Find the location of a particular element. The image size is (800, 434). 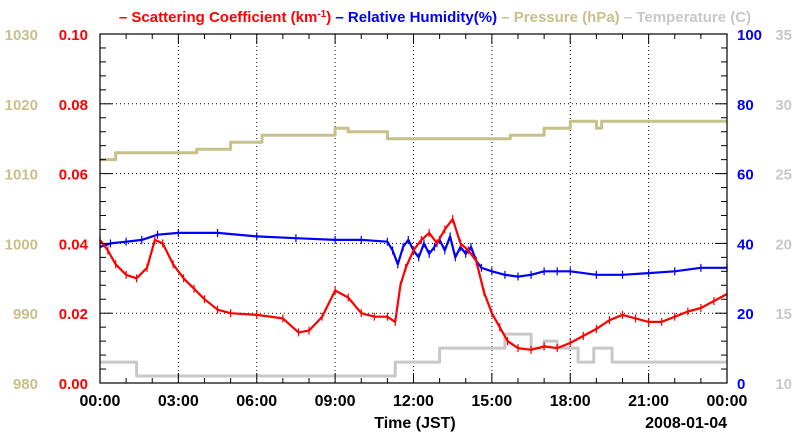

pressure-tick-label: 980 is located at coordinates (25, 384).